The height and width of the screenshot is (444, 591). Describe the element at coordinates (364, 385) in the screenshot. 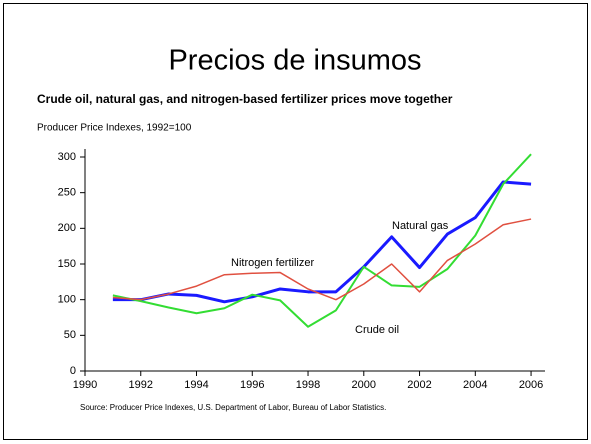

I see `x-tick-label: 2000` at that location.